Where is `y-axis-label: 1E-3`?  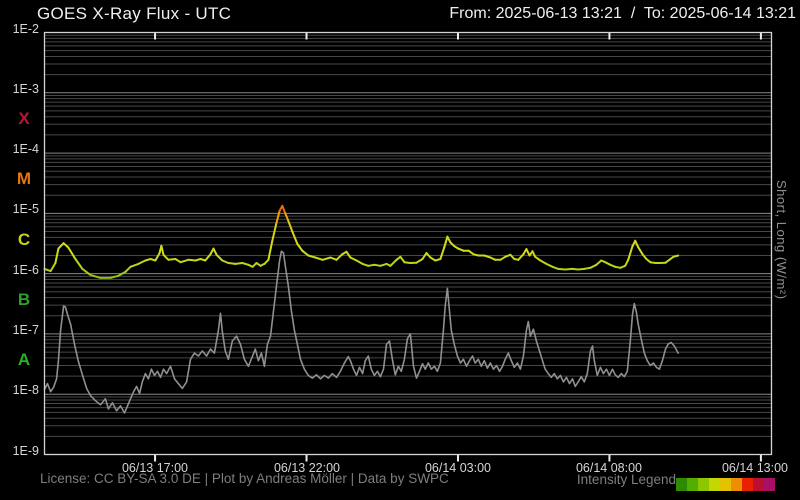 y-axis-label: 1E-3 is located at coordinates (25, 89).